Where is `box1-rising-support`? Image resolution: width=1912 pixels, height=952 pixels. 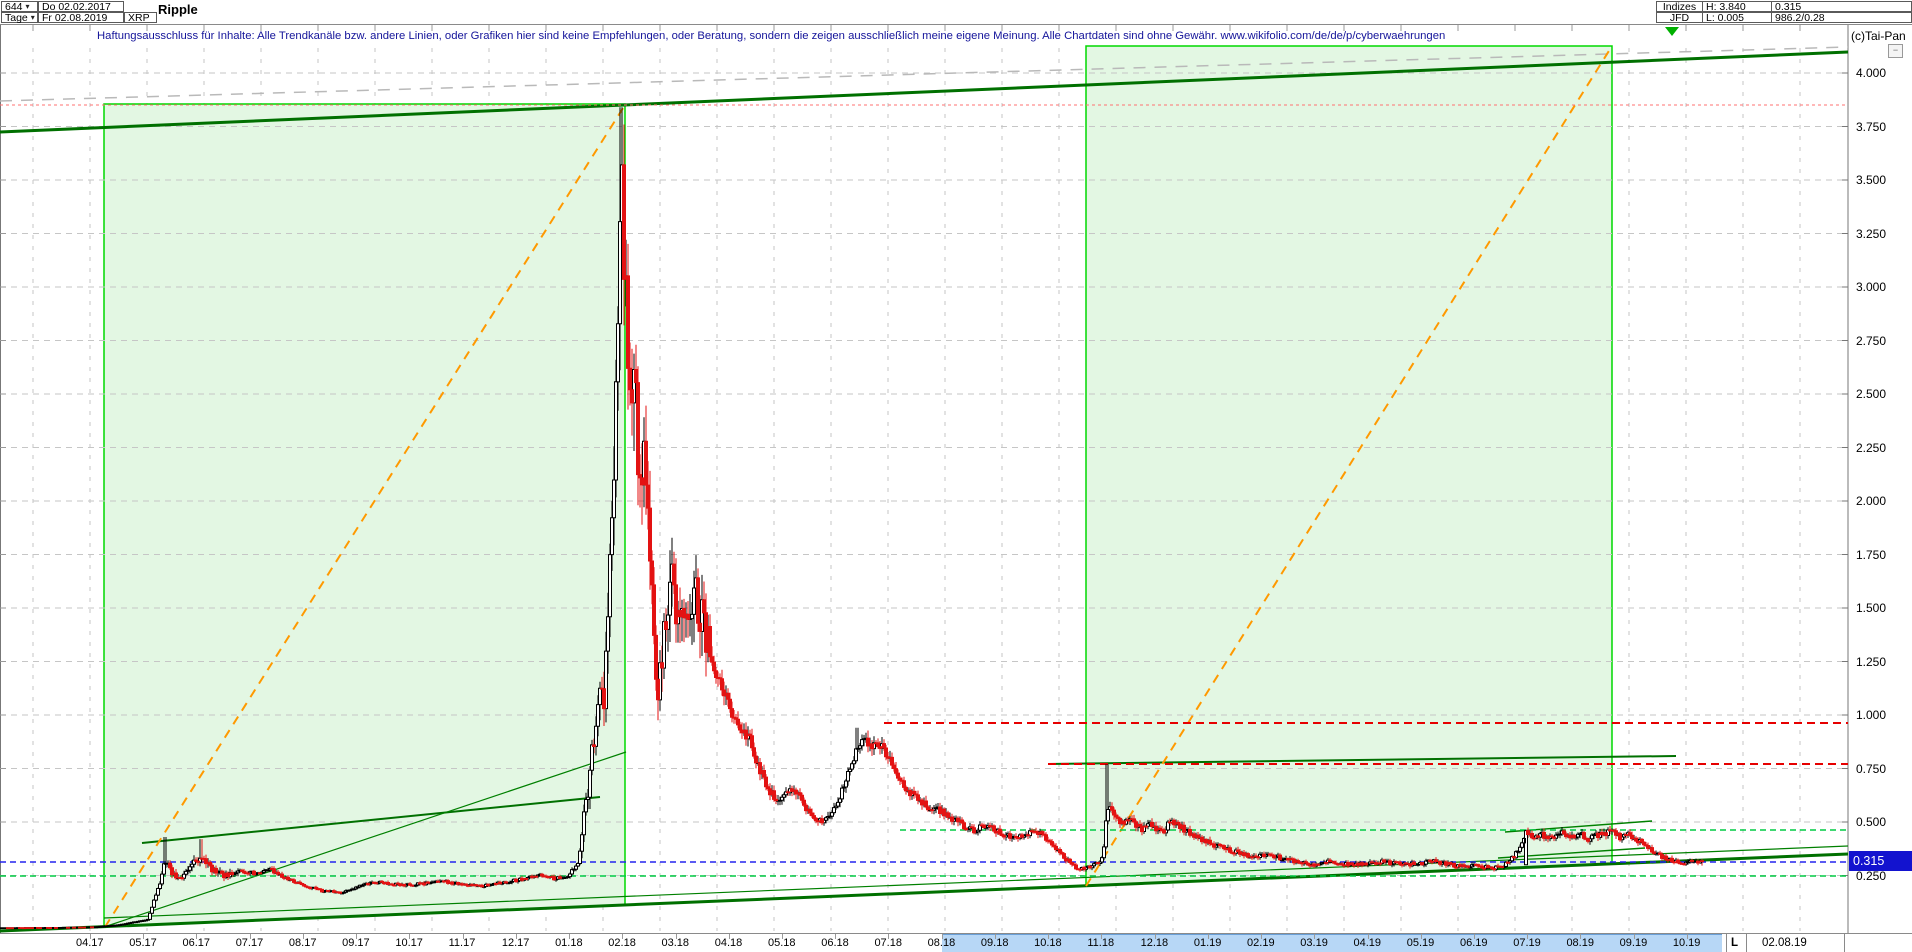
box1-rising-support is located at coordinates (365, 839).